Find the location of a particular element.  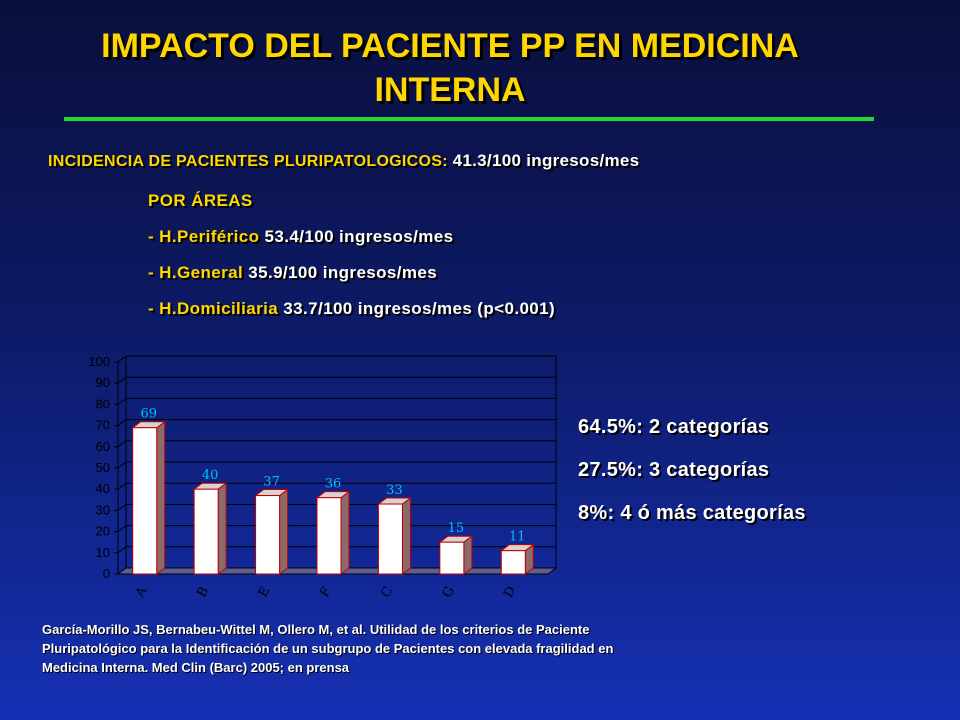

incidence-value: 41.3/100 ingresos/mes is located at coordinates (546, 160).